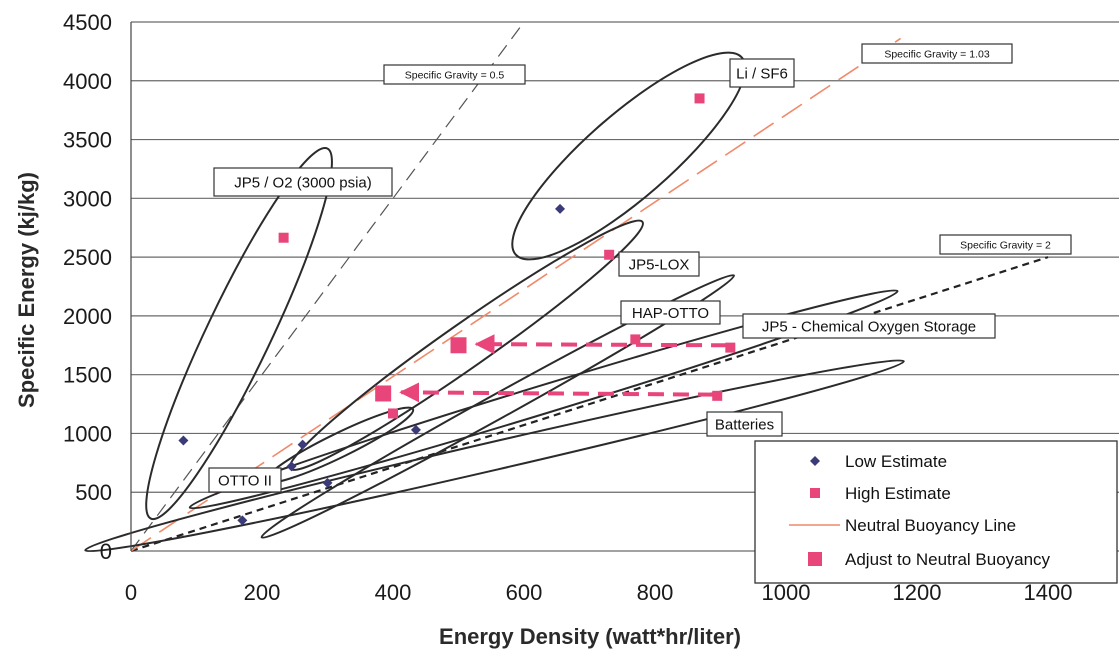  I want to click on y-tick-label: 2000, so click(87, 316).